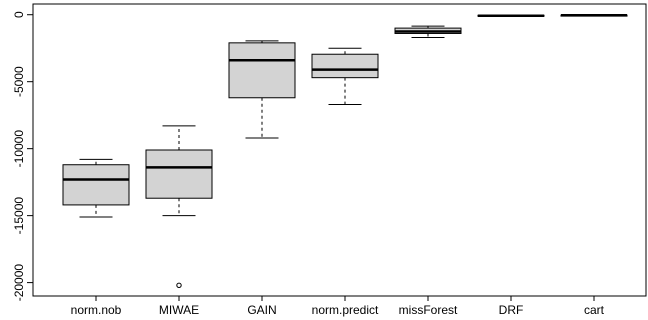 The width and height of the screenshot is (648, 320). What do you see at coordinates (19, 149) in the screenshot?
I see `y-tick-label: -10000` at bounding box center [19, 149].